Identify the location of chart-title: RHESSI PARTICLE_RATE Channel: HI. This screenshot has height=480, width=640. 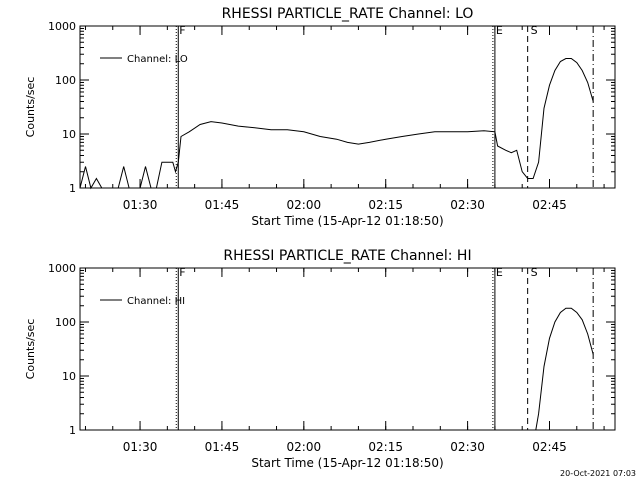
(347, 256).